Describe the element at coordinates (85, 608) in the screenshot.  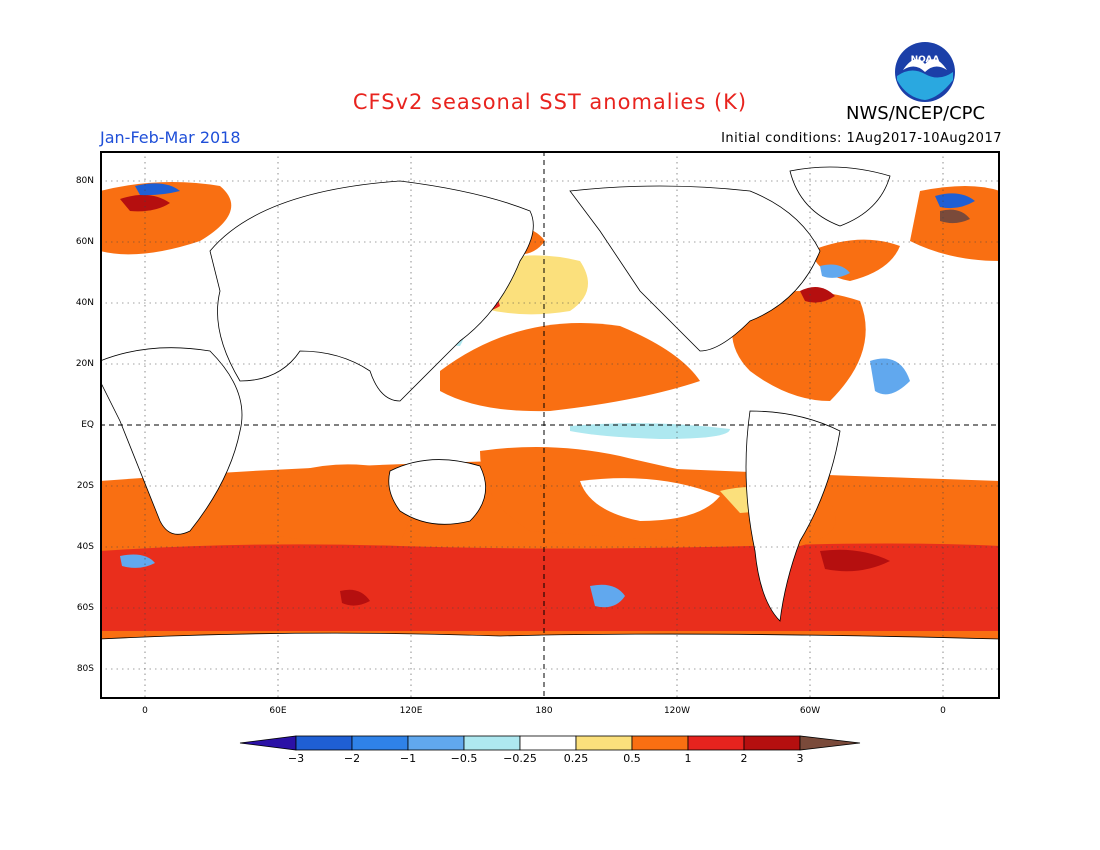
I see `lat-label: 60S` at that location.